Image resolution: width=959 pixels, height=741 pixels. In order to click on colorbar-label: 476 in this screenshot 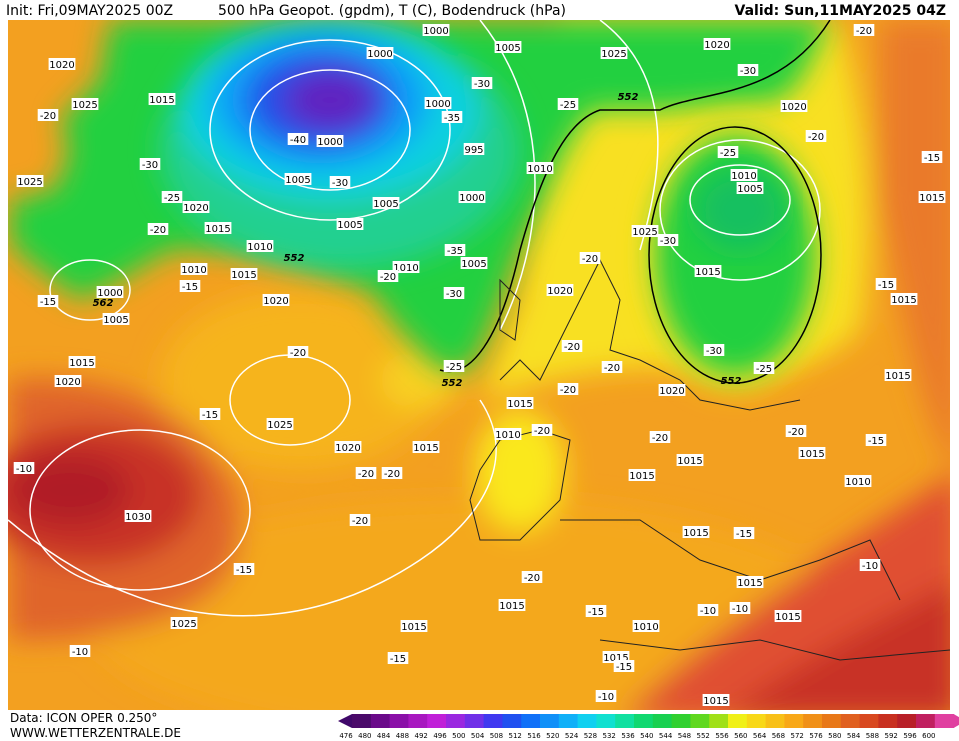, I will do `click(346, 736)`.